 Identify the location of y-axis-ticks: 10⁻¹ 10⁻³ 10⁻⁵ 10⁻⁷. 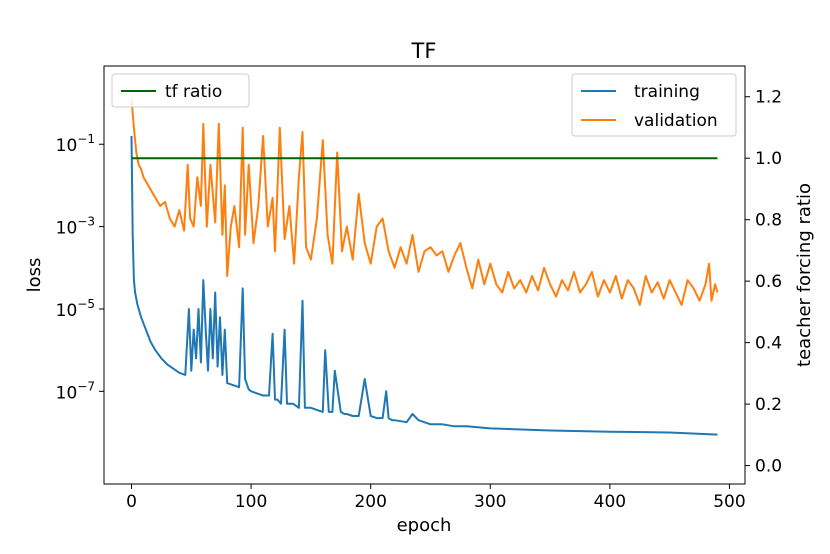
(80, 267).